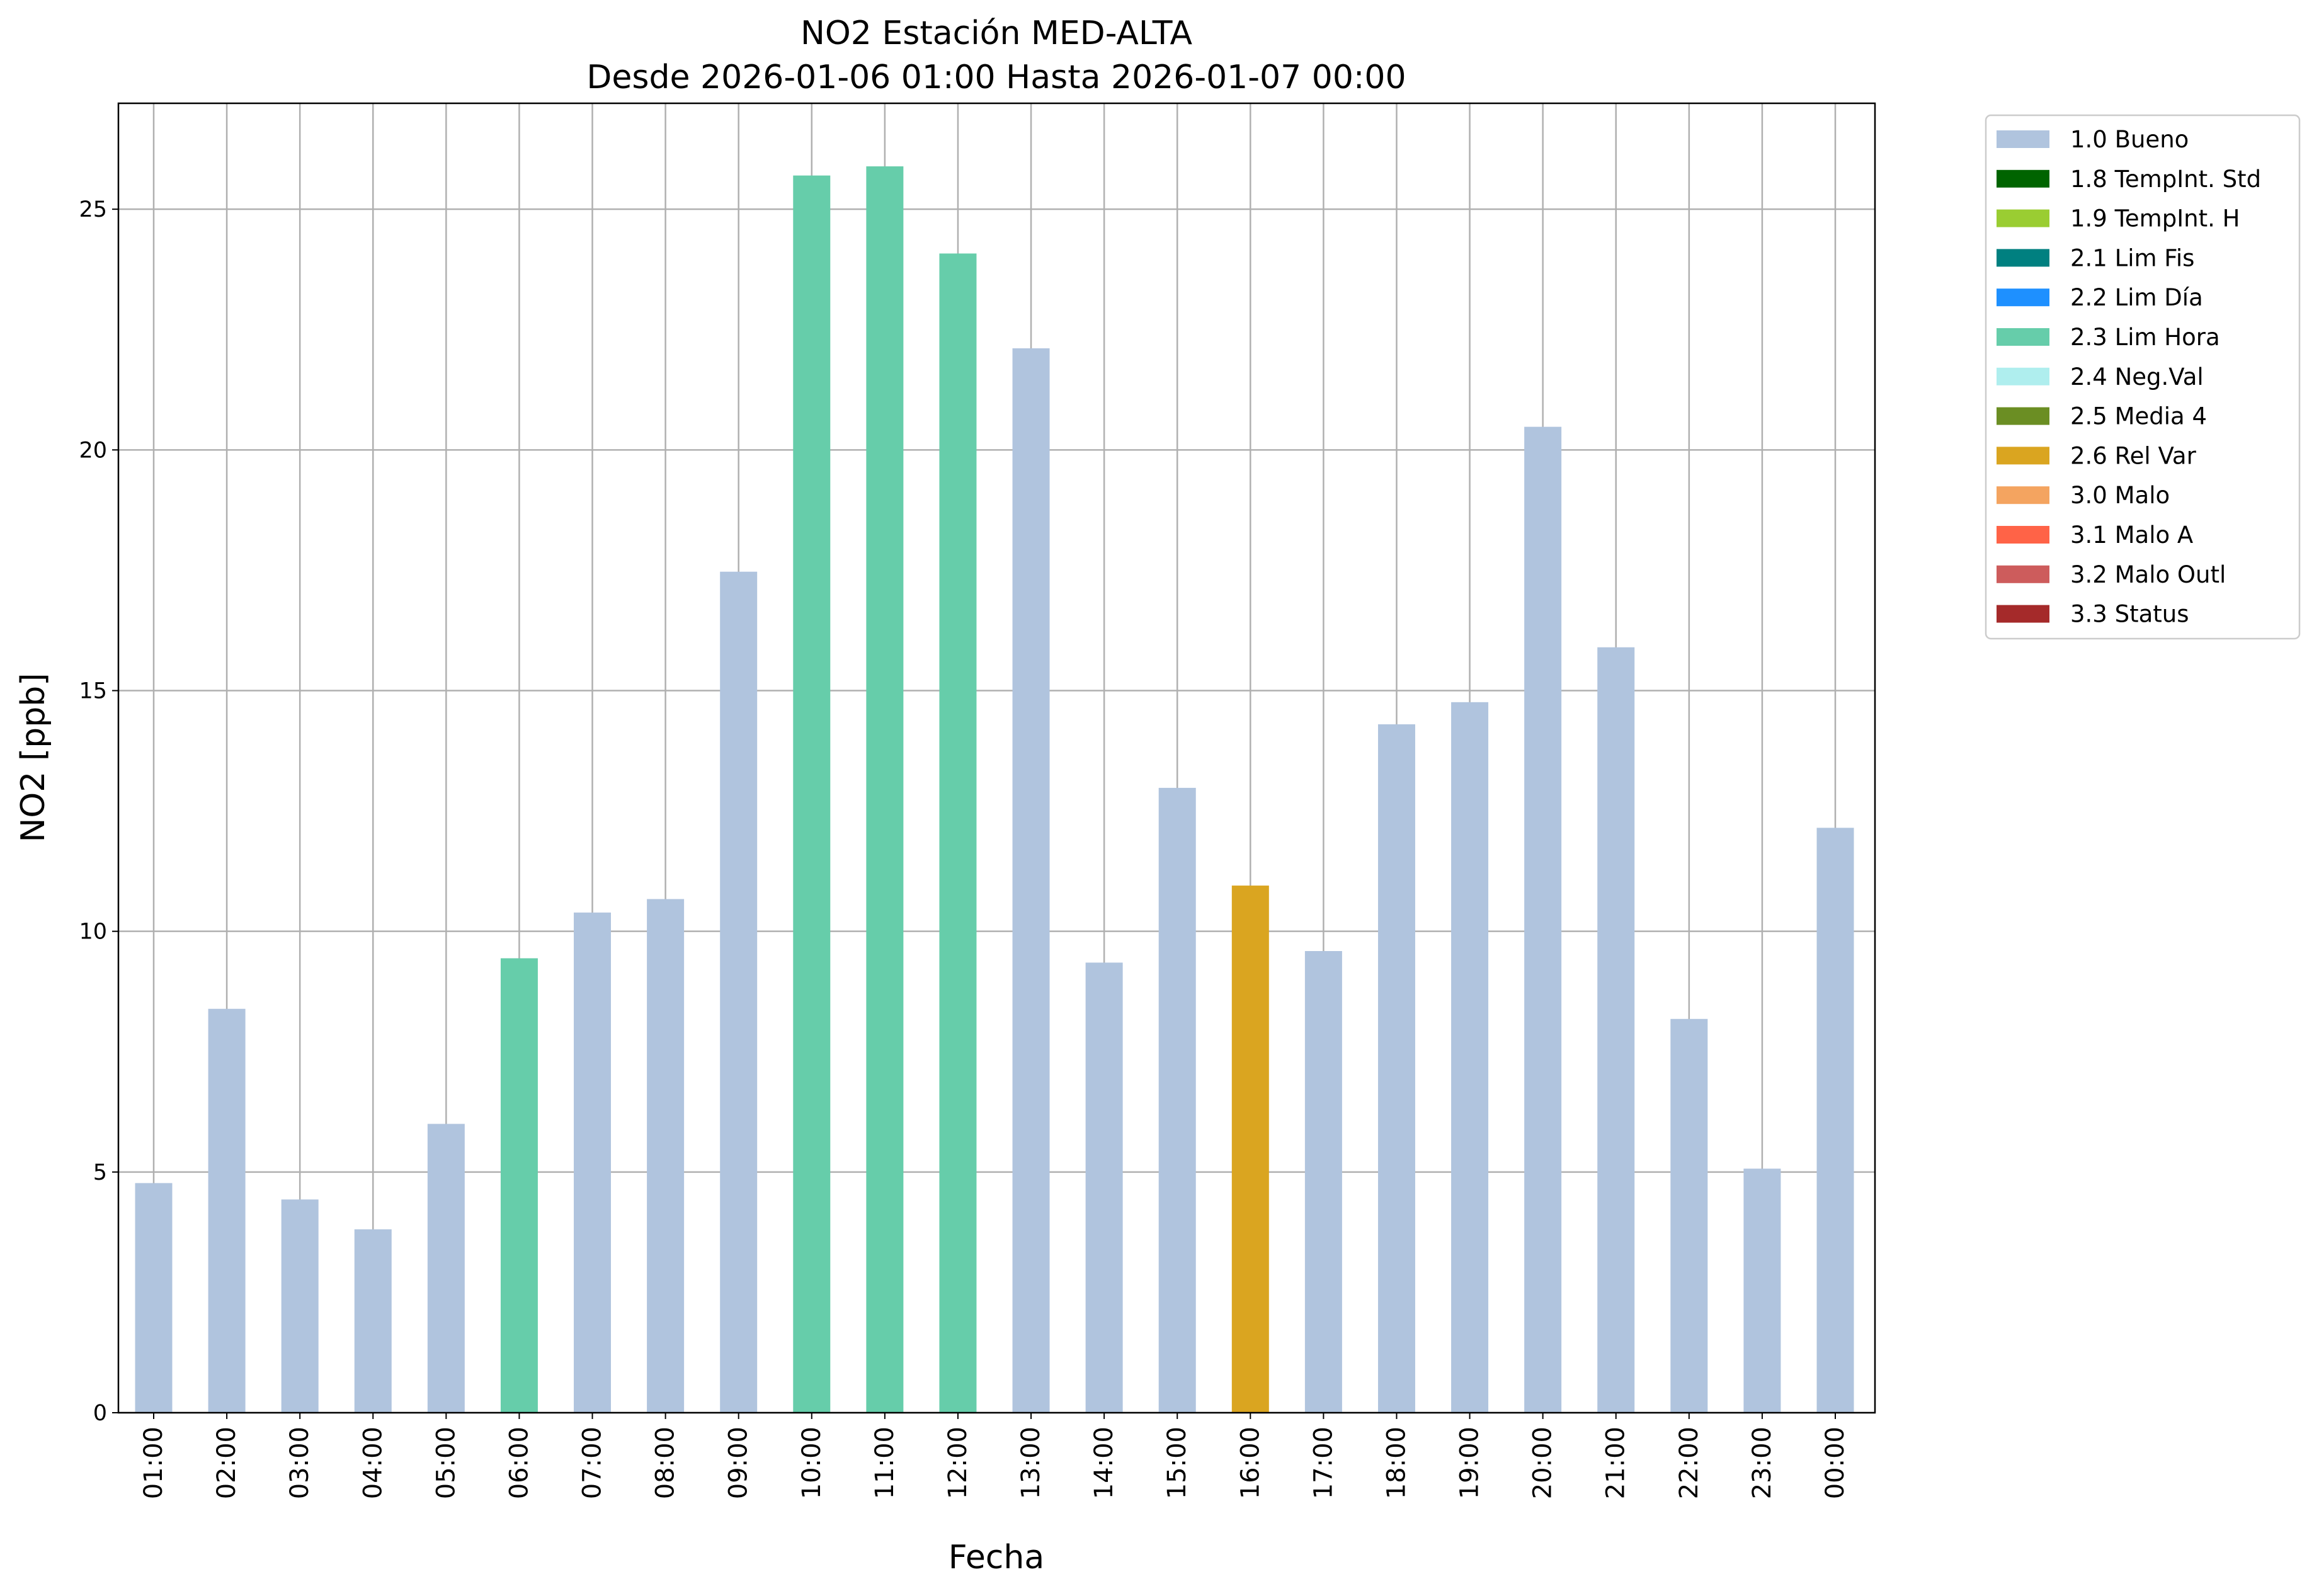  I want to click on legend-frame, so click(2143, 377).